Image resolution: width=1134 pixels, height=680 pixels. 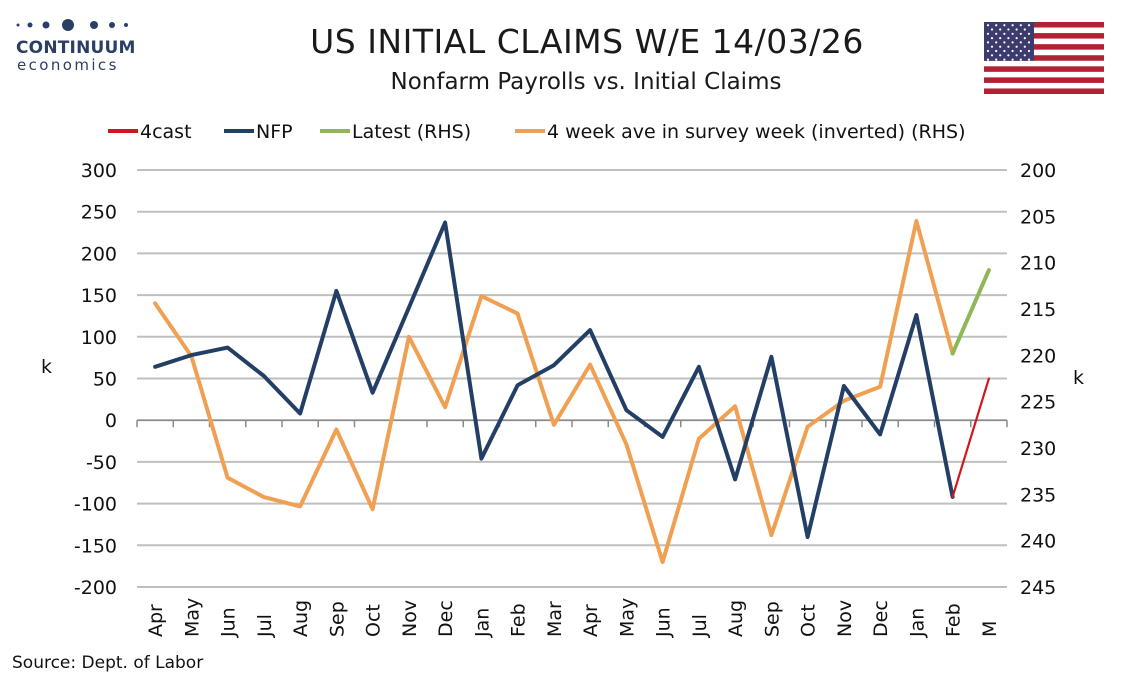 What do you see at coordinates (99, 296) in the screenshot?
I see `y-tick-left: 150` at bounding box center [99, 296].